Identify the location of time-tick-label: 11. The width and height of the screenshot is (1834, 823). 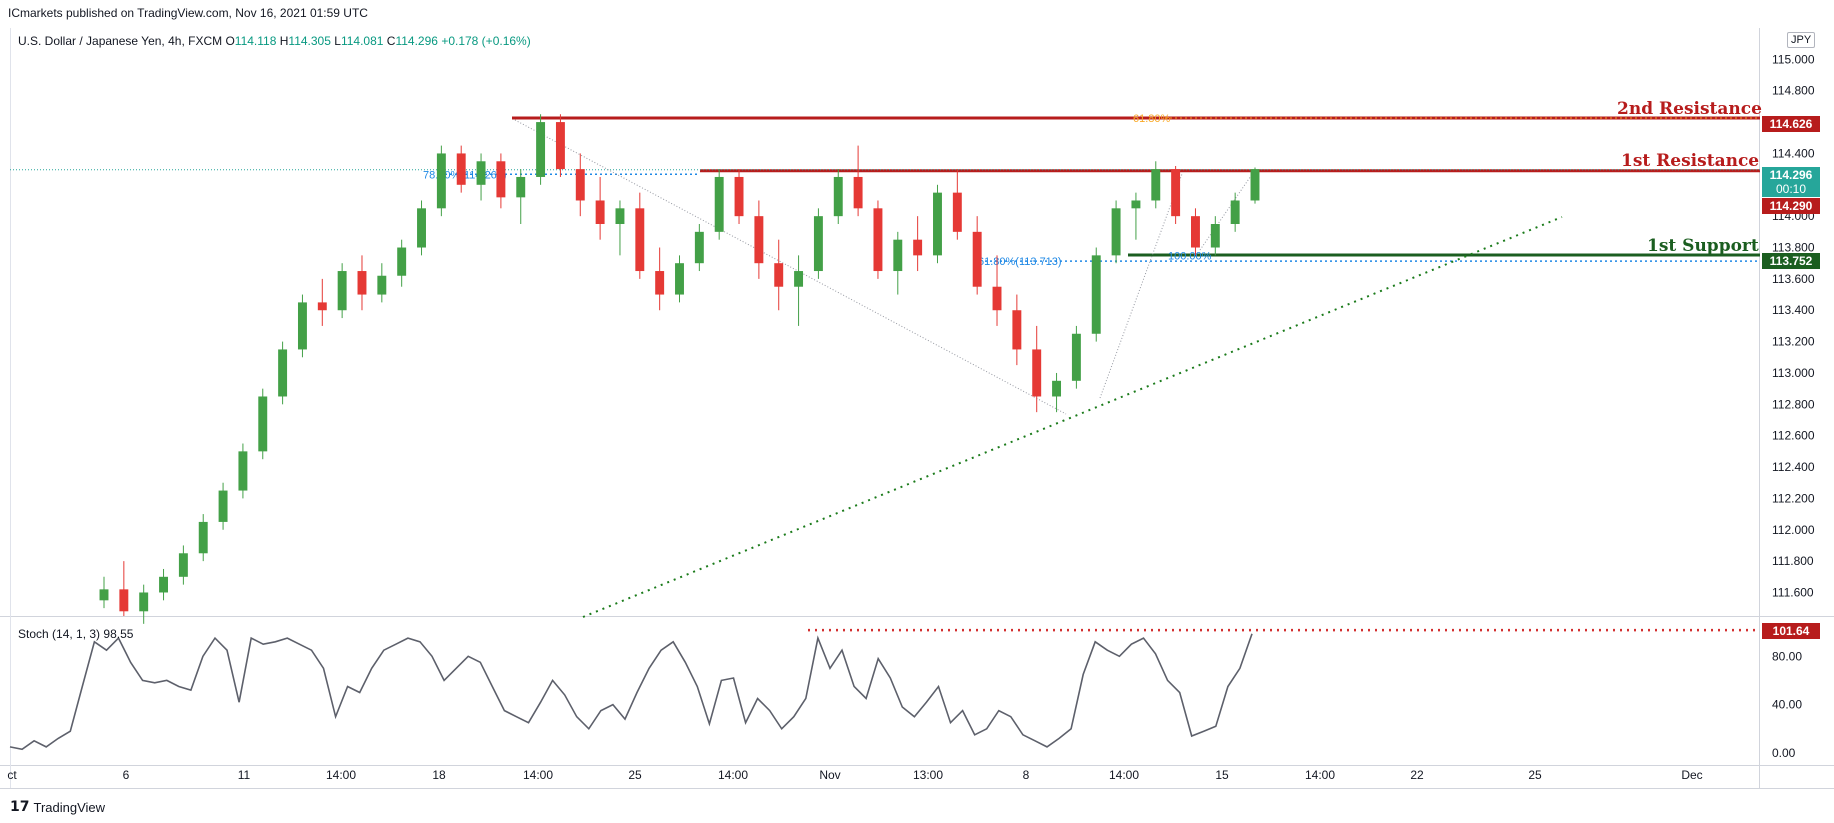
(244, 775).